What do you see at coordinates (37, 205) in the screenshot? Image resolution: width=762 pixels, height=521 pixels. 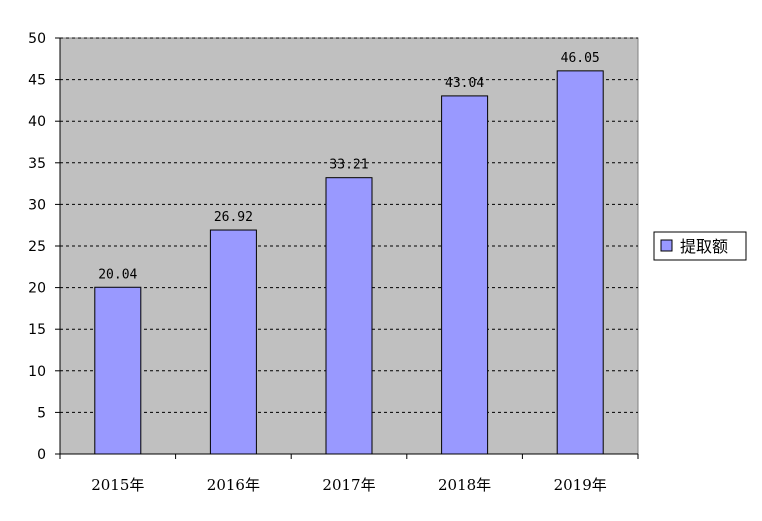 I see `y-tick-label: 30` at bounding box center [37, 205].